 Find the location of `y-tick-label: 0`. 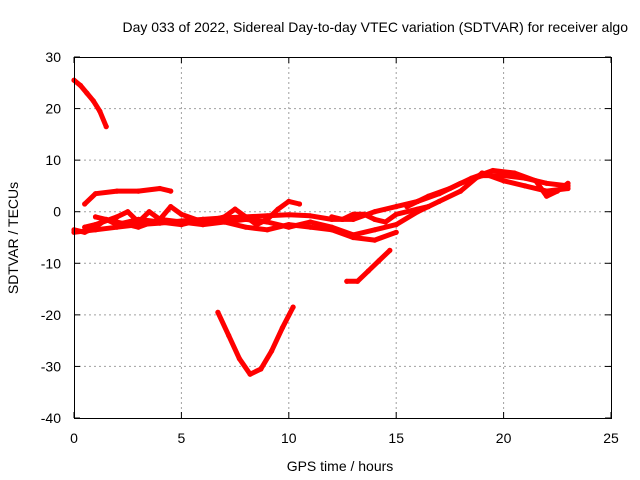

y-tick-label: 0 is located at coordinates (57, 212).